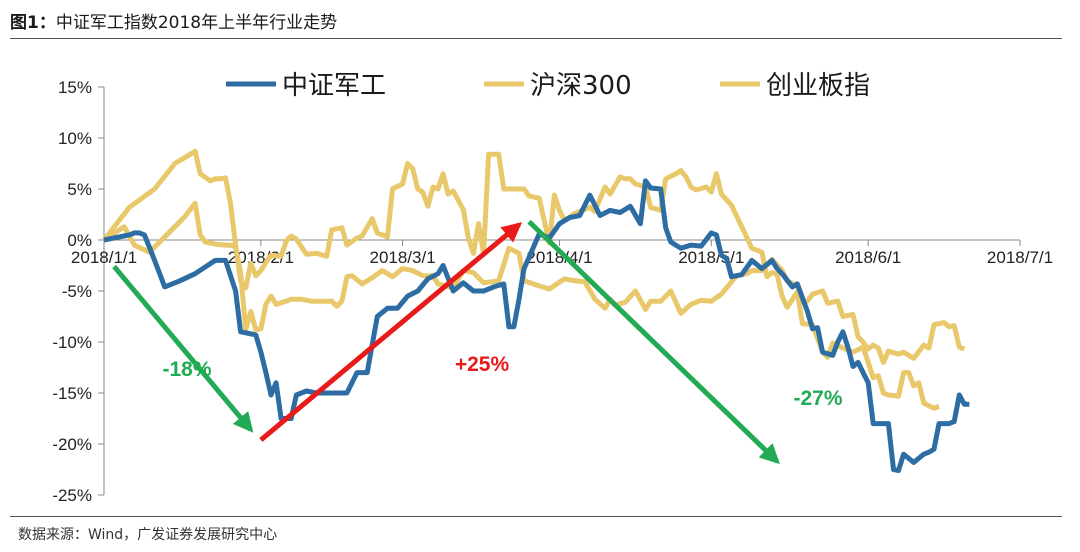 This screenshot has width=1080, height=552. Describe the element at coordinates (581, 86) in the screenshot. I see `legend-label: 沪深300` at that location.